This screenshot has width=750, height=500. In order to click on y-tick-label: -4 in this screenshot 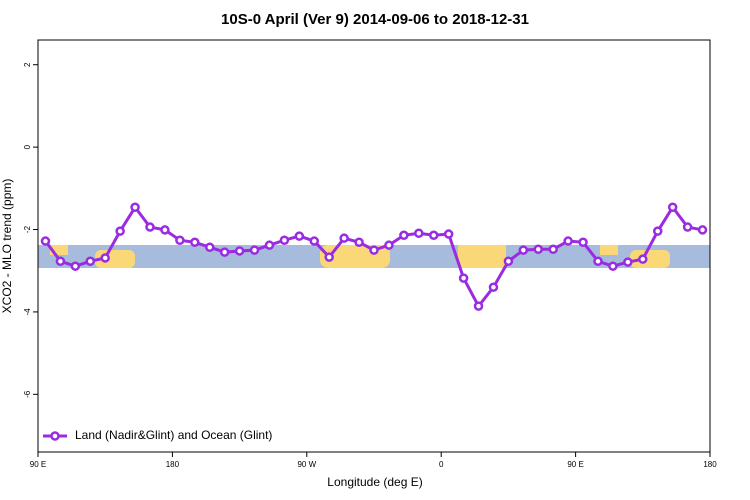, I will do `click(27, 312)`.